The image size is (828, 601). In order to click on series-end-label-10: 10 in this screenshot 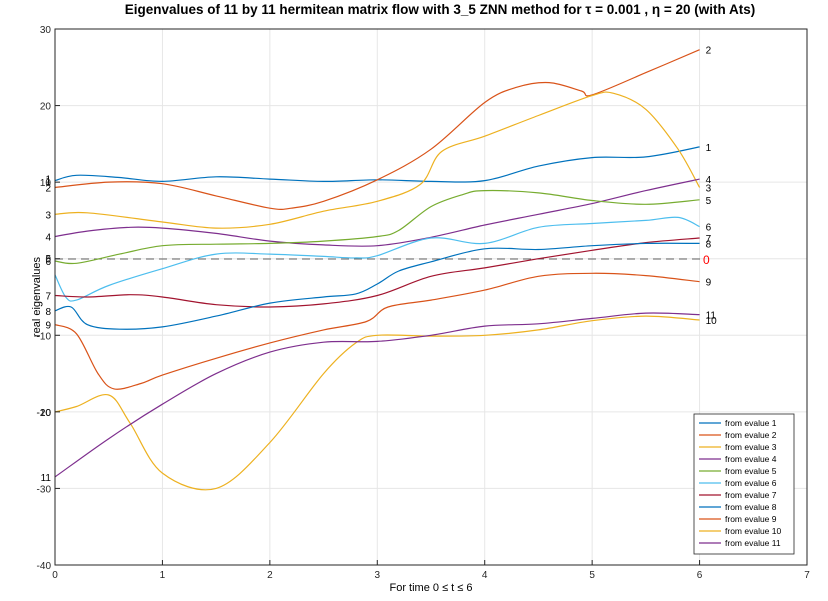, I will do `click(712, 321)`.